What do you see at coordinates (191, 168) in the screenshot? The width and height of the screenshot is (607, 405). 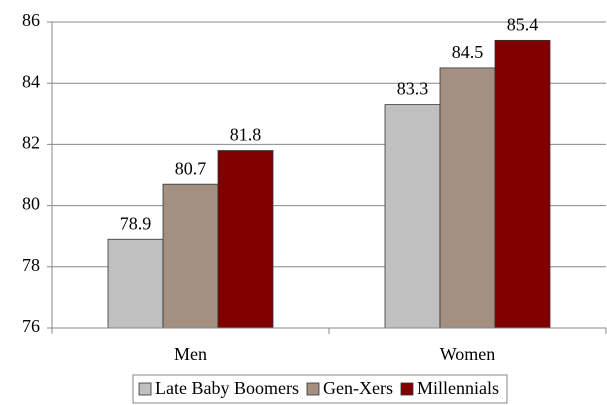 I see `data-label: 80.7` at bounding box center [191, 168].